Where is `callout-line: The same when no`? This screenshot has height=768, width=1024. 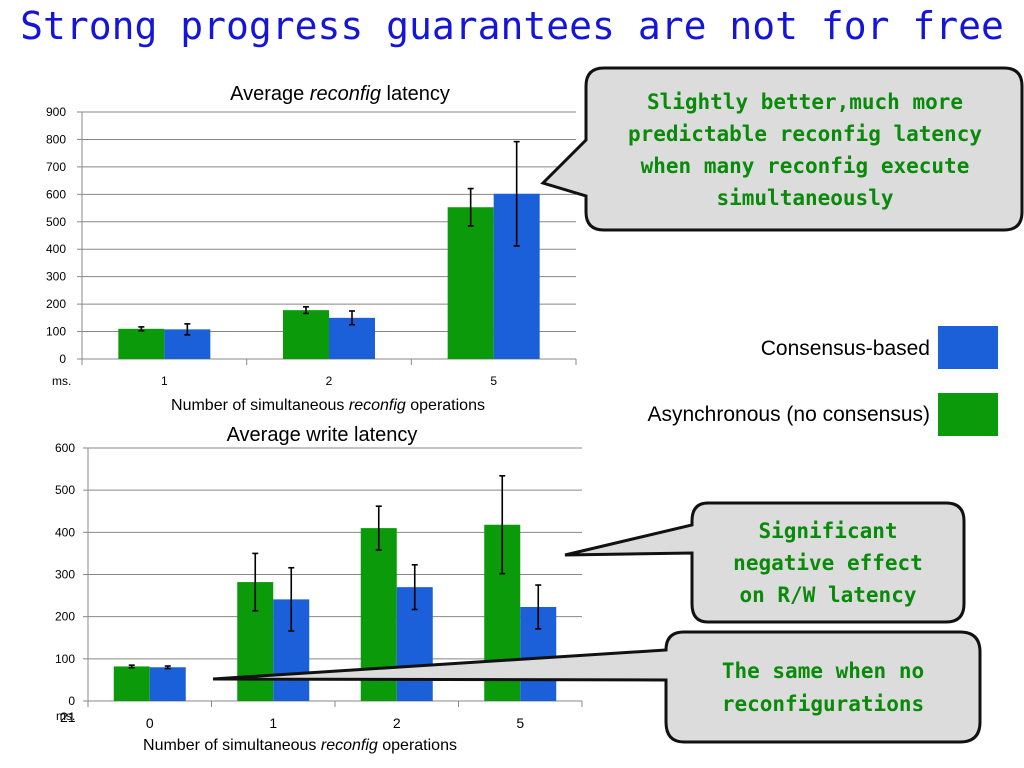 callout-line: The same when no is located at coordinates (823, 671).